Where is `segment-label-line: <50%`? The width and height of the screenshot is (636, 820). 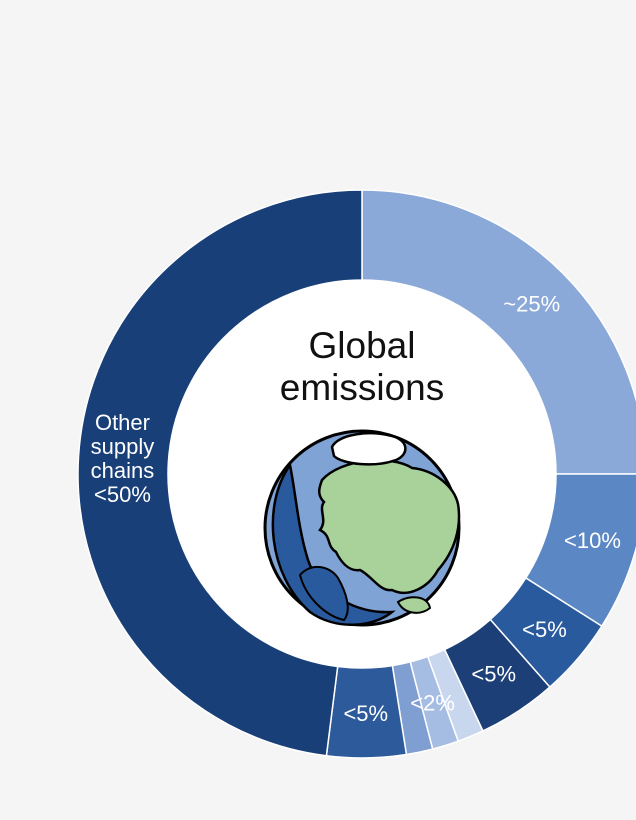
segment-label-line: <50% is located at coordinates (122, 494).